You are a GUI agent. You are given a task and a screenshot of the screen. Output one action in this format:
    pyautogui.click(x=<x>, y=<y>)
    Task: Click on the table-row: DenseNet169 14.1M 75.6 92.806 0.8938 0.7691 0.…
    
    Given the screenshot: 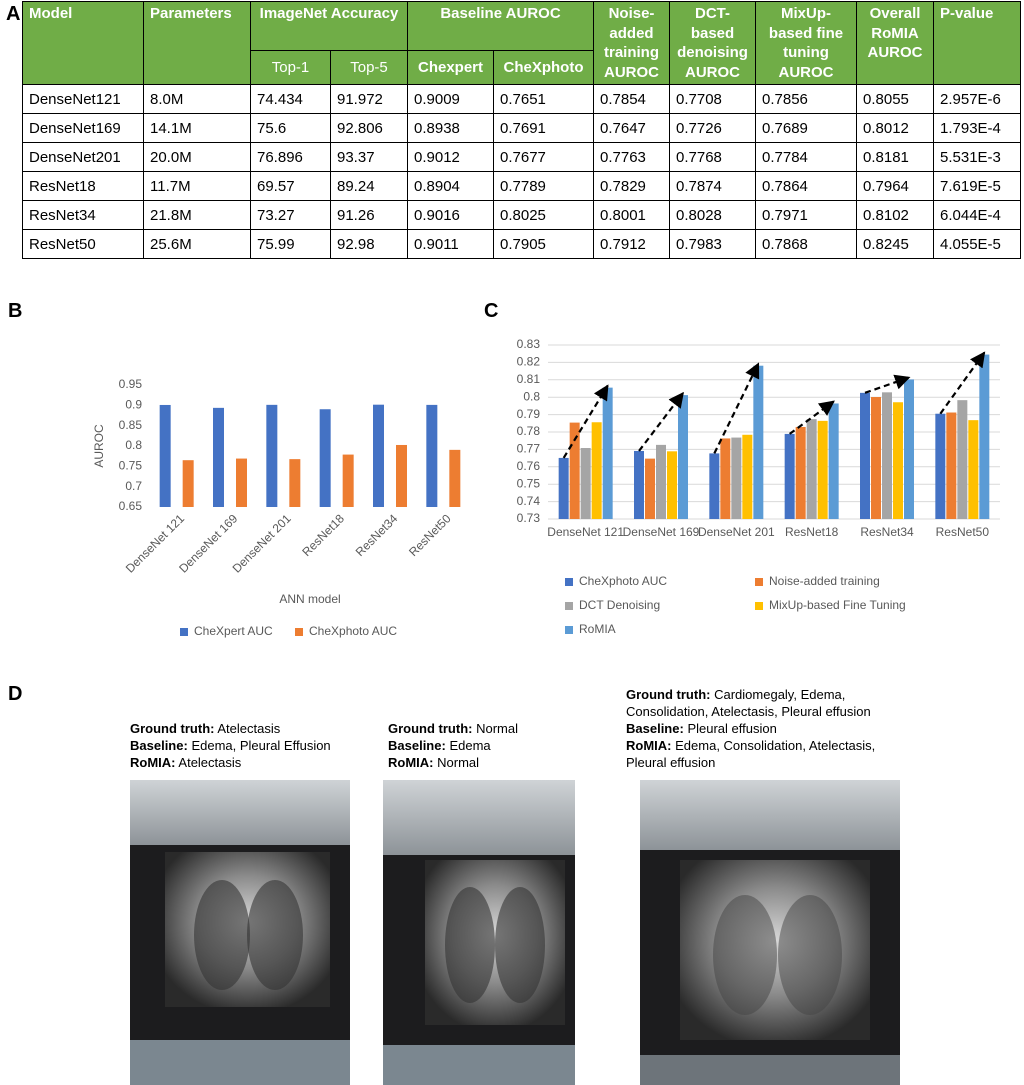 What is the action you would take?
    pyautogui.click(x=521, y=128)
    